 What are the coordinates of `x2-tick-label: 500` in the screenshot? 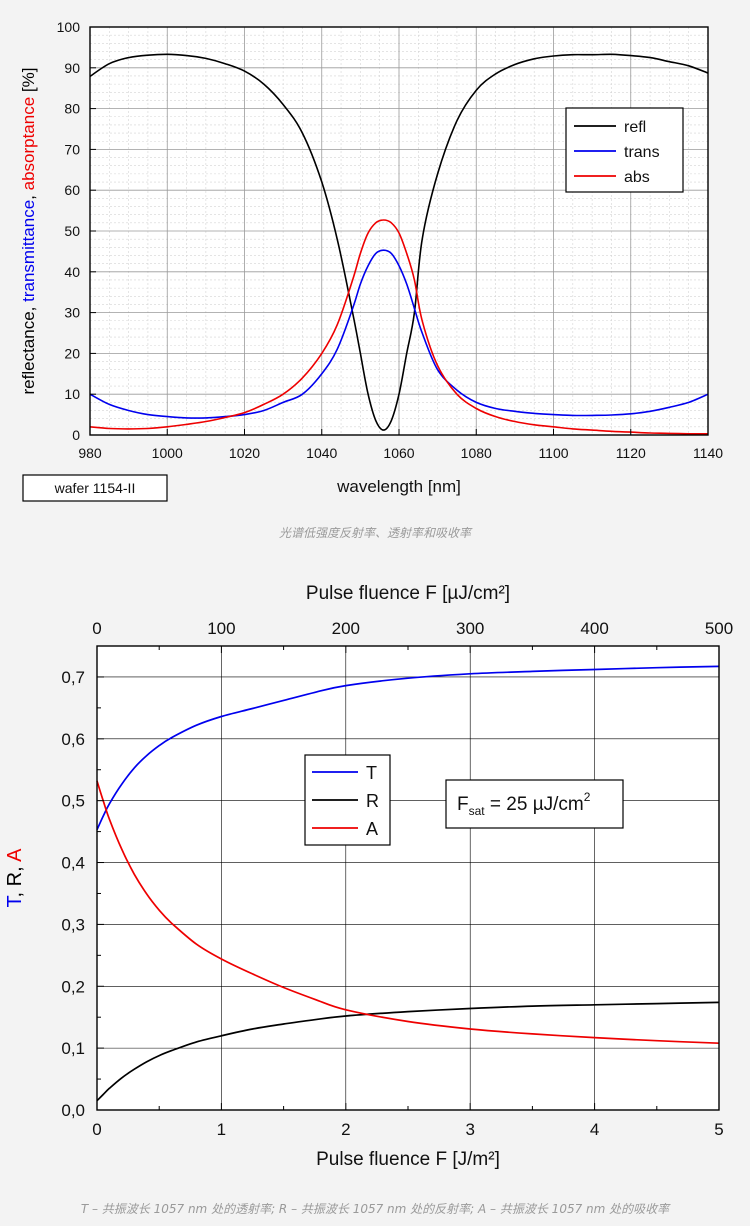 It's located at (719, 628).